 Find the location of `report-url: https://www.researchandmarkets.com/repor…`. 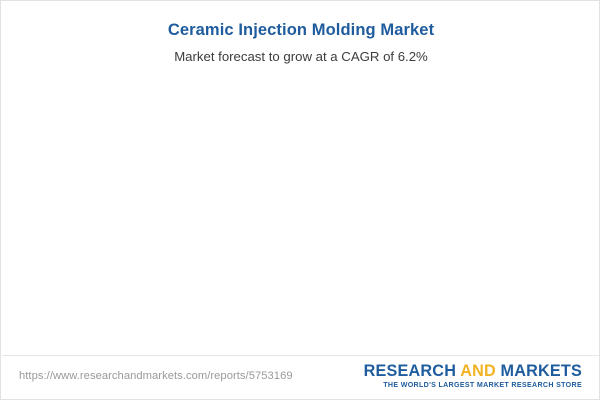

report-url: https://www.researchandmarkets.com/repor… is located at coordinates (156, 376).